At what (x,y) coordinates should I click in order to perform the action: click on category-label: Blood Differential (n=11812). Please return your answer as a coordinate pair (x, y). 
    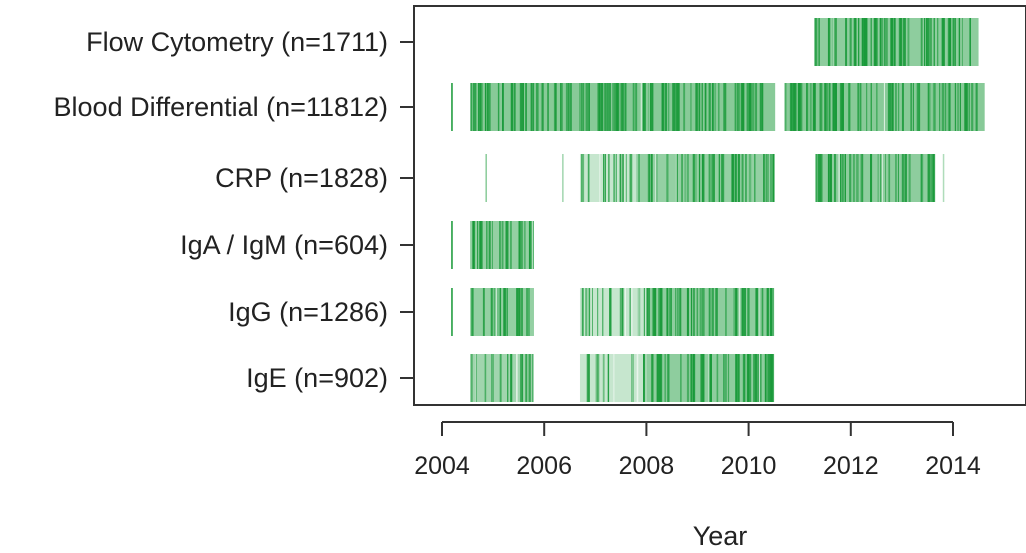
    Looking at the image, I should click on (221, 107).